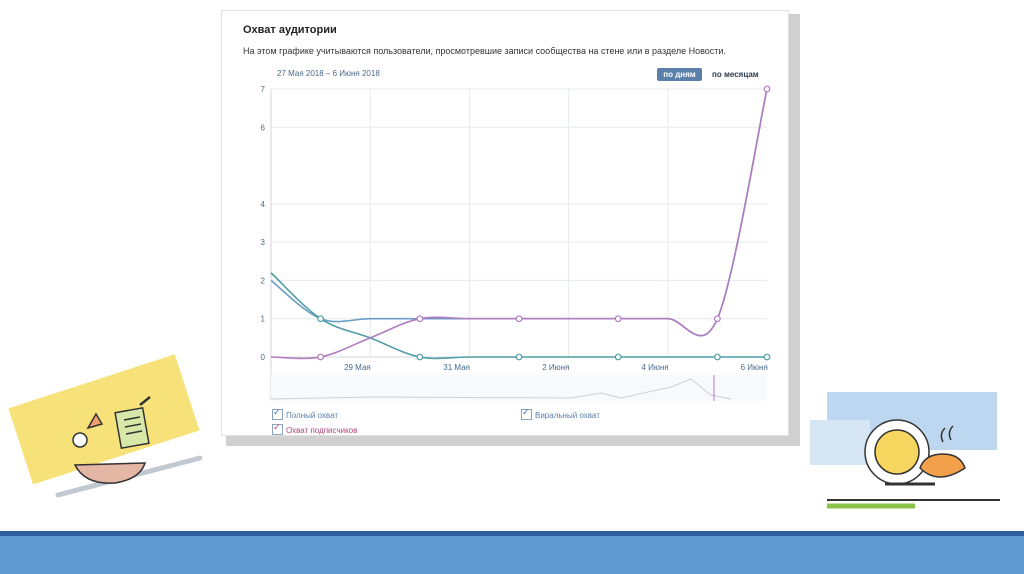  Describe the element at coordinates (290, 30) in the screenshot. I see `card-title: Охват аудитории` at that location.